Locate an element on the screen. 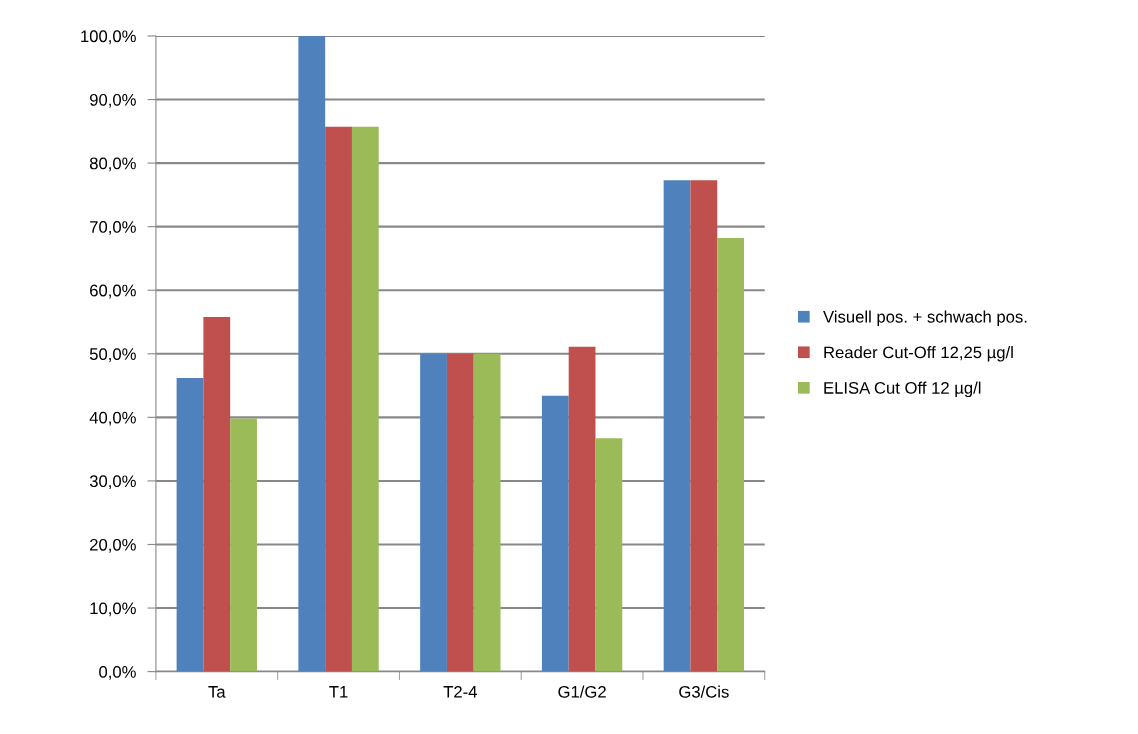 This screenshot has height=734, width=1138. x-tick-label: T1 is located at coordinates (338, 692).